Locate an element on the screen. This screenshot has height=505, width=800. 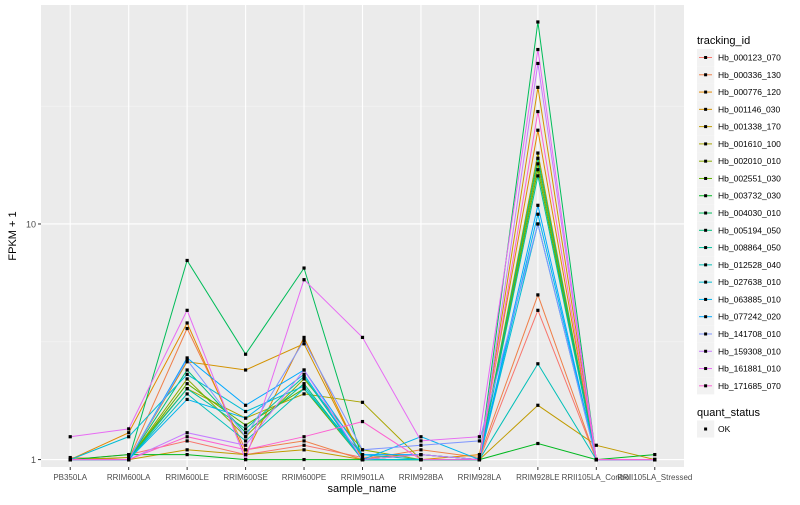
data-point-Hb_001610_100-RRIM928LE is located at coordinates (538, 153).